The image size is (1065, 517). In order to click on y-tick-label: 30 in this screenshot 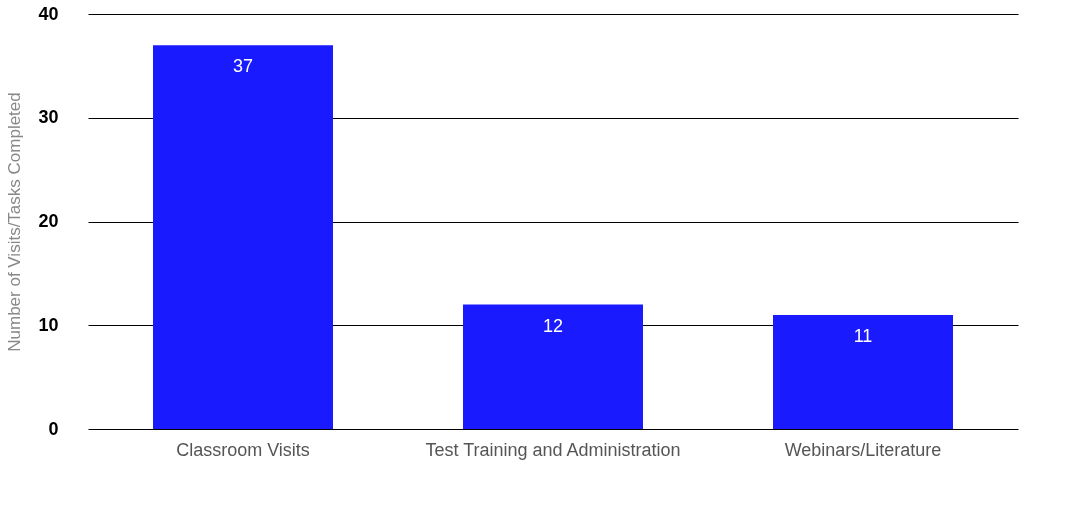, I will do `click(48, 117)`.